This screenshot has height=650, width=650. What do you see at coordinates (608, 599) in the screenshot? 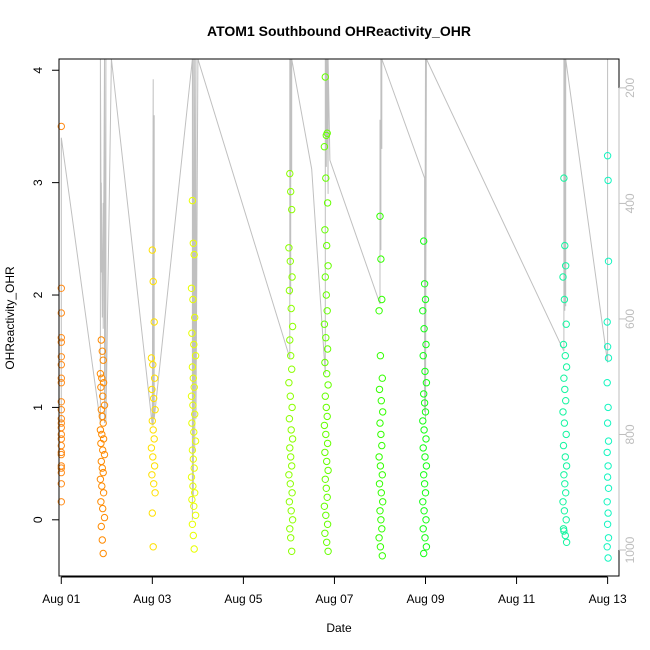
I see `x-tick-label: Aug 13` at bounding box center [608, 599].